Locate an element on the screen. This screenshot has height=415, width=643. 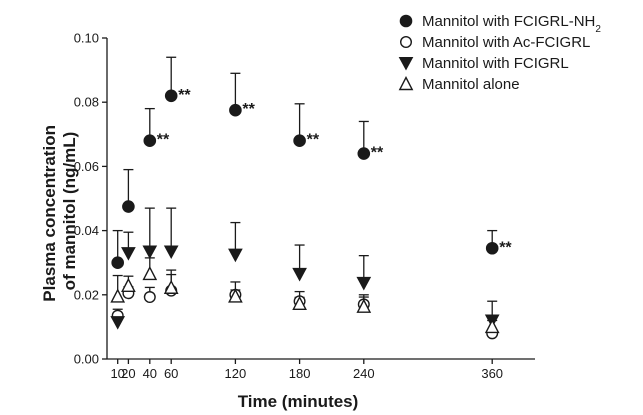
x-tick-label: 120 is located at coordinates (236, 373).